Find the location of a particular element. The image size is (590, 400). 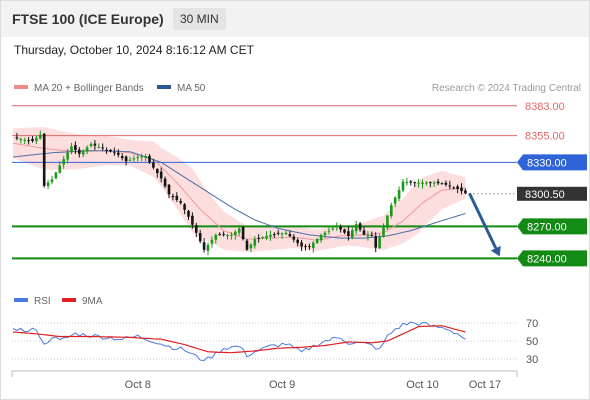

rsi-tick: 50 is located at coordinates (532, 342).